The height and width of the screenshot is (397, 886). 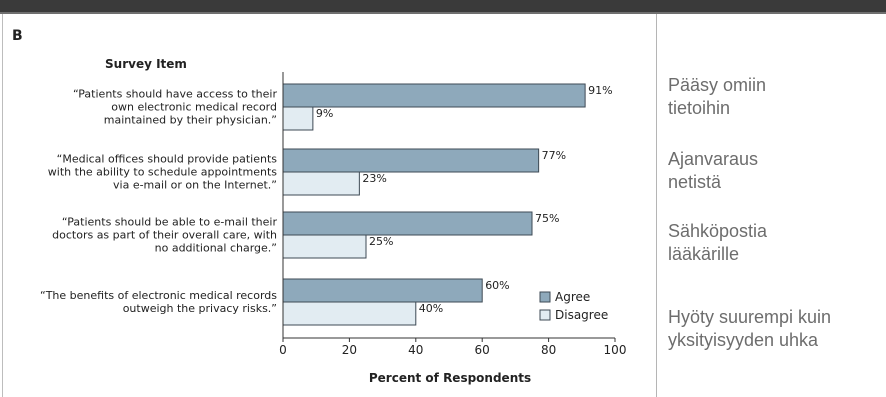 What do you see at coordinates (750, 317) in the screenshot?
I see `annotation-4-line-1: Hyöty suurempi kuin` at bounding box center [750, 317].